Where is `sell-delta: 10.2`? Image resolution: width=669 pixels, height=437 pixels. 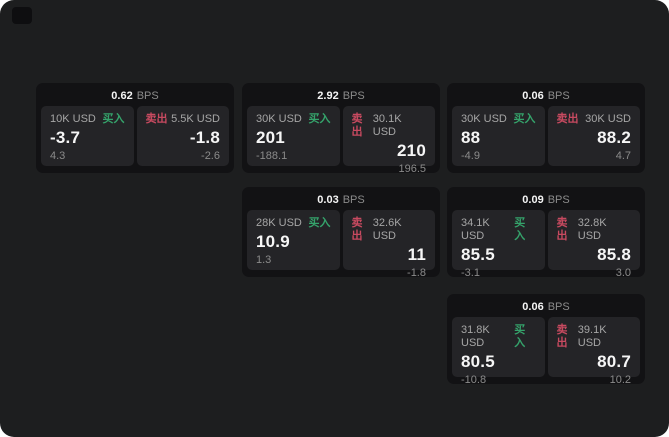 sell-delta: 10.2 is located at coordinates (620, 380).